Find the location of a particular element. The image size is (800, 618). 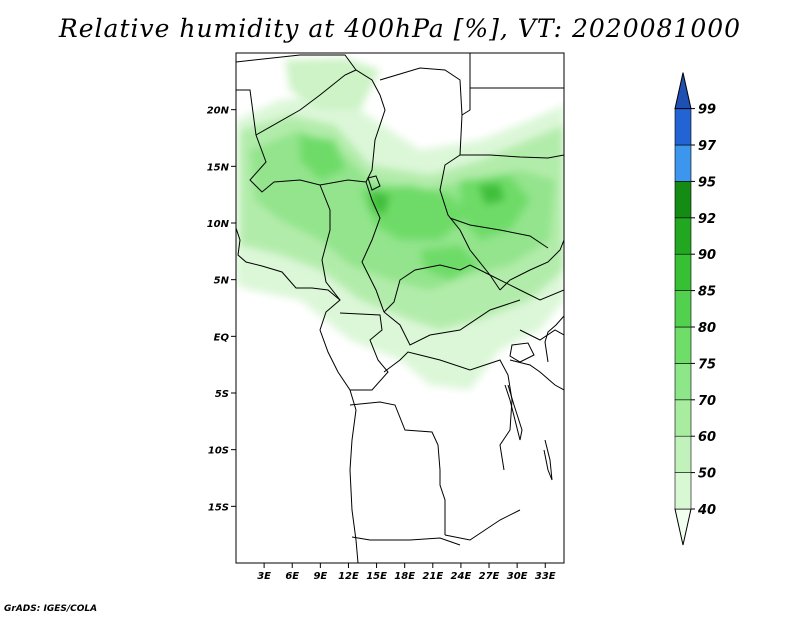

east-coast is located at coordinates (554, 339).